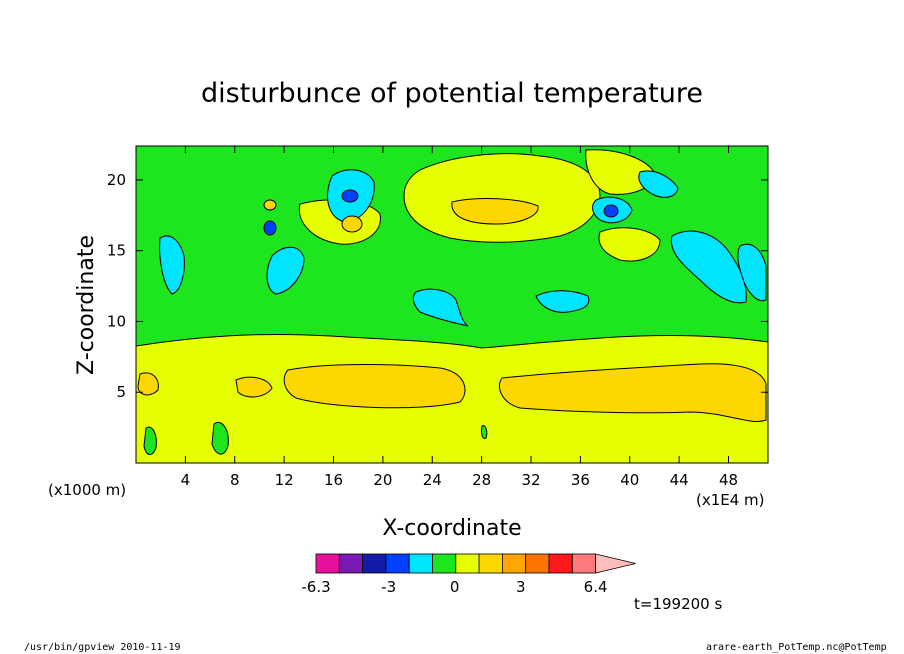 The width and height of the screenshot is (904, 654). I want to click on x-tick-label: 44, so click(679, 480).